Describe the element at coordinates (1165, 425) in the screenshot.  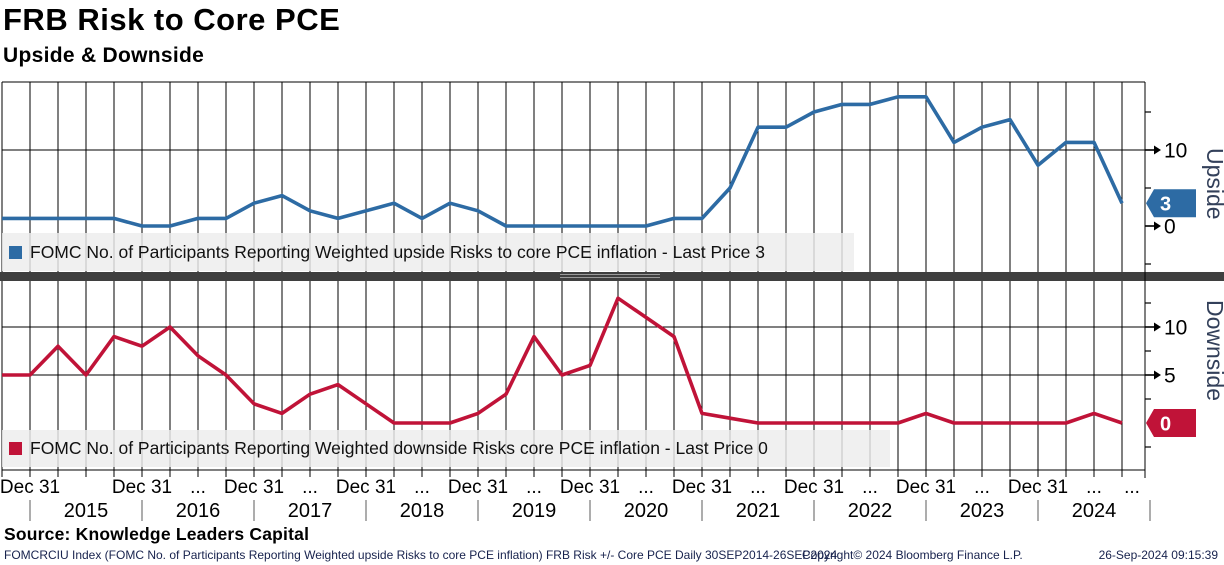
I see `downside-last-price-marker-value: 0` at that location.